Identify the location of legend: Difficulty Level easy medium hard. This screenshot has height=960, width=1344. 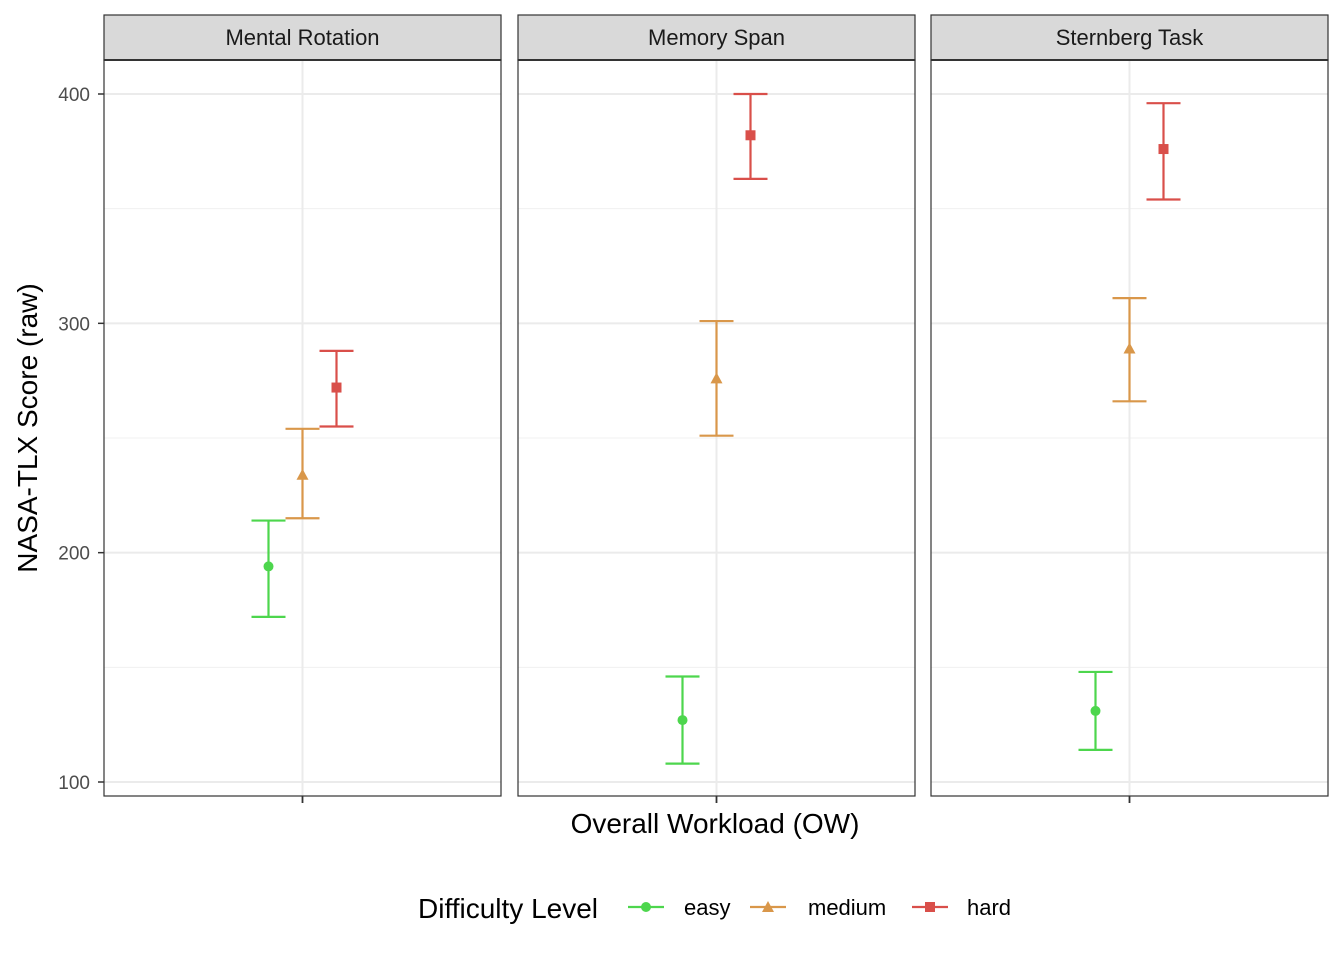
(714, 908).